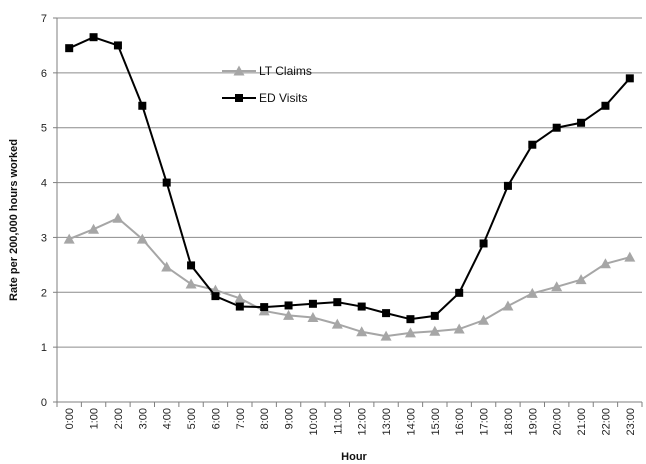  Describe the element at coordinates (265, 418) in the screenshot. I see `x-tick-label: 8:00` at that location.